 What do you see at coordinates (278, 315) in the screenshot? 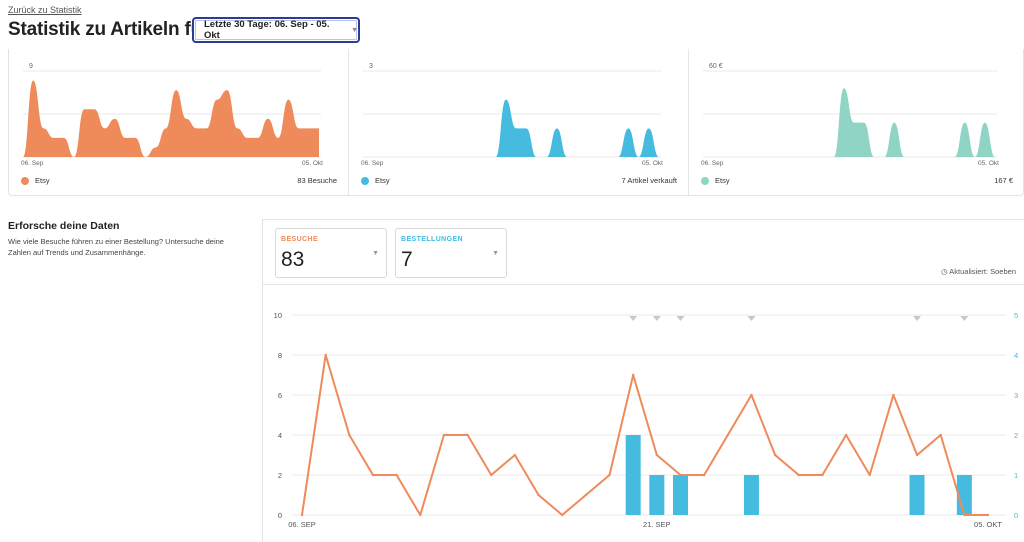
I see `y-left-tick-label: 10` at bounding box center [278, 315].